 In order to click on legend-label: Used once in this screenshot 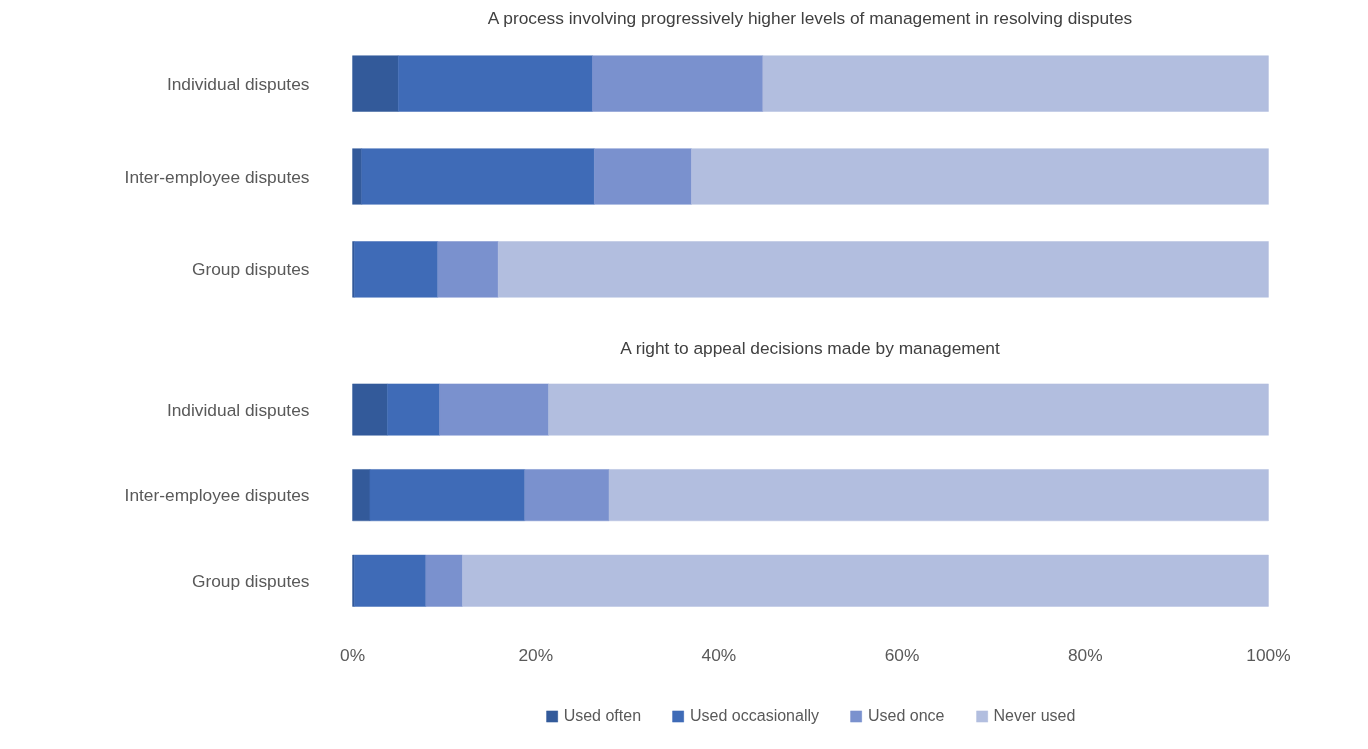, I will do `click(906, 716)`.